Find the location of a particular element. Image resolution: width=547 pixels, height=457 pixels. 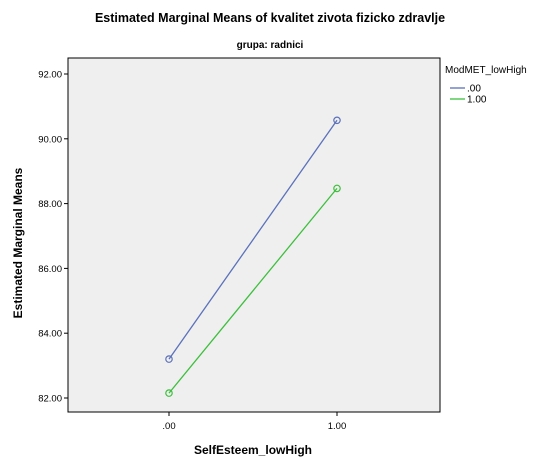

y-tick-label: 88.00 is located at coordinates (50, 204).